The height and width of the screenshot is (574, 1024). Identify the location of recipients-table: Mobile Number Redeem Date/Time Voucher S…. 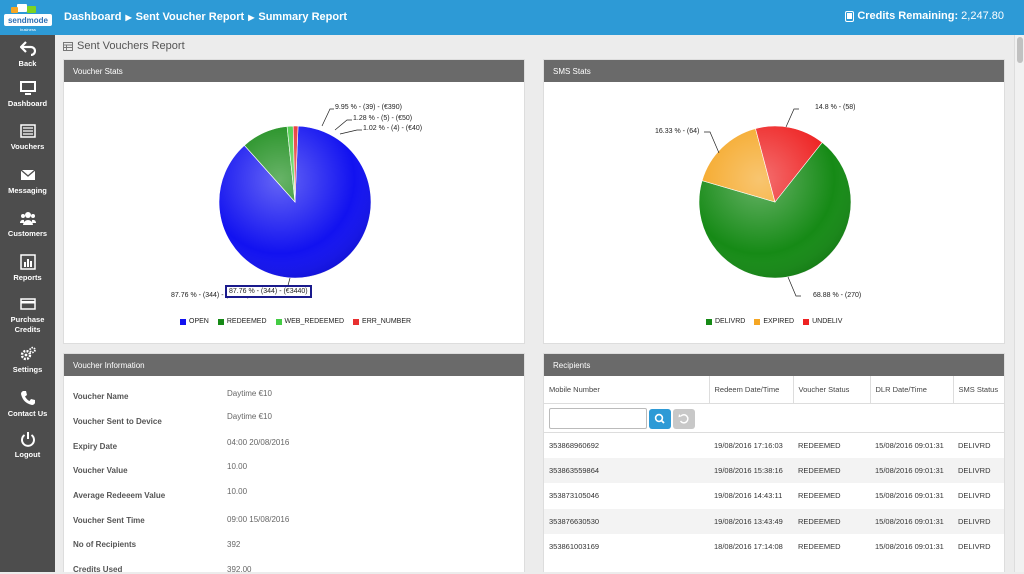
(774, 468).